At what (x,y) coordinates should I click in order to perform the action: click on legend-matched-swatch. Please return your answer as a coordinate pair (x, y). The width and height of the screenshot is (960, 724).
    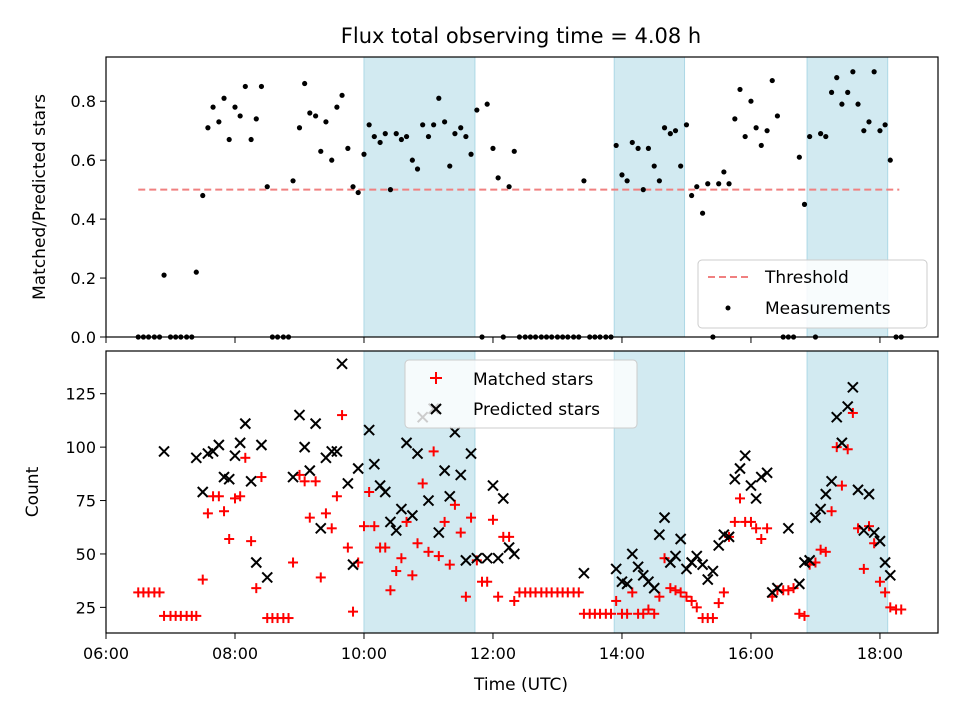
    Looking at the image, I should click on (436, 378).